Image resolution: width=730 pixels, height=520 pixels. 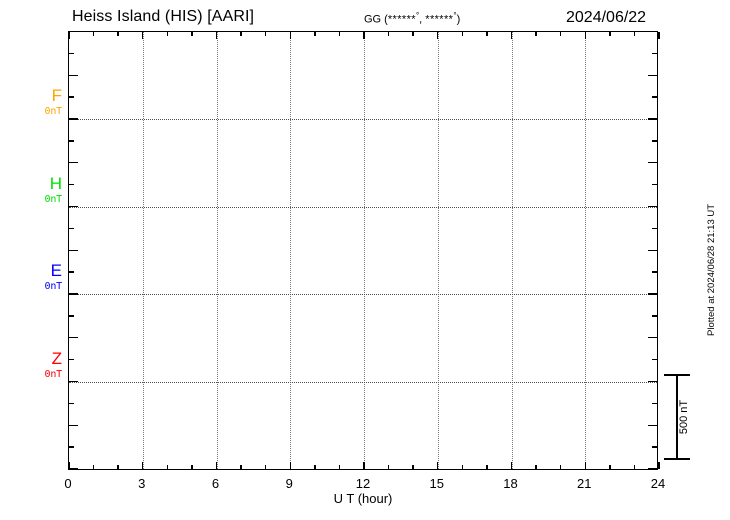 What do you see at coordinates (53, 111) in the screenshot?
I see `component-baseline-value-f: 0nT` at bounding box center [53, 111].